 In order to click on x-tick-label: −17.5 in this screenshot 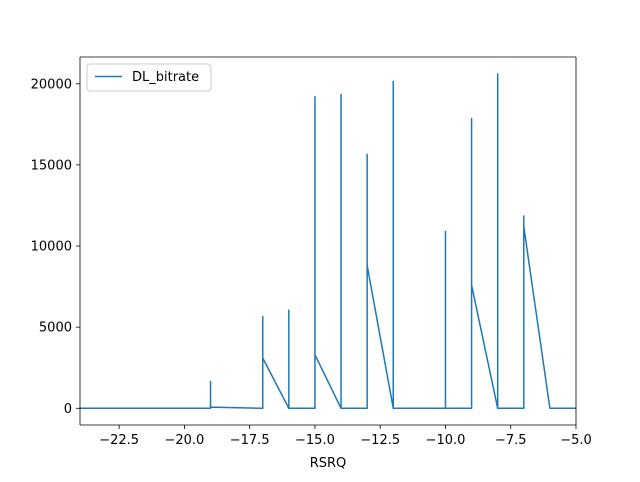, I will do `click(250, 440)`.